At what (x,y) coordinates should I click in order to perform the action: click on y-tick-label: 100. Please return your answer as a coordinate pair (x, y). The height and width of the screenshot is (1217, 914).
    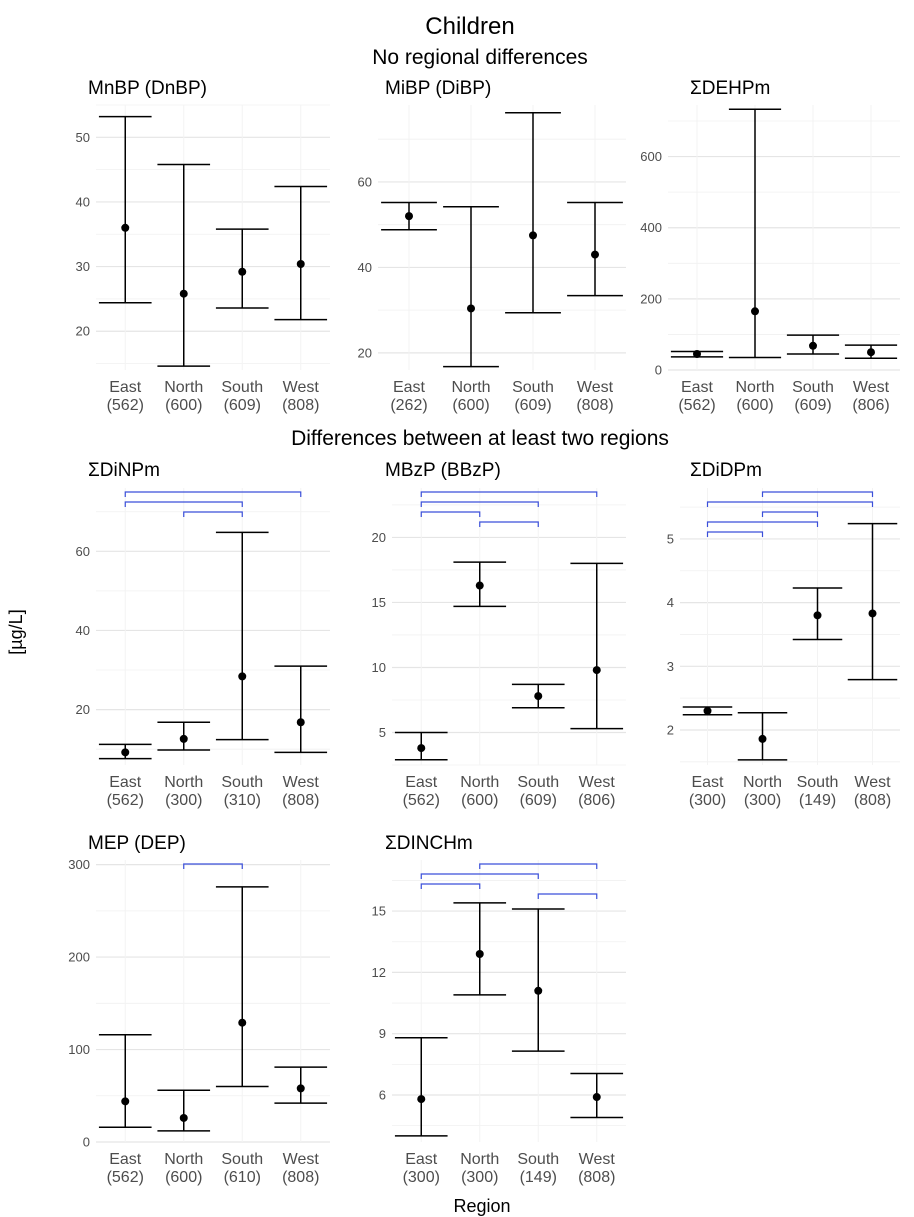
    Looking at the image, I should click on (79, 1049).